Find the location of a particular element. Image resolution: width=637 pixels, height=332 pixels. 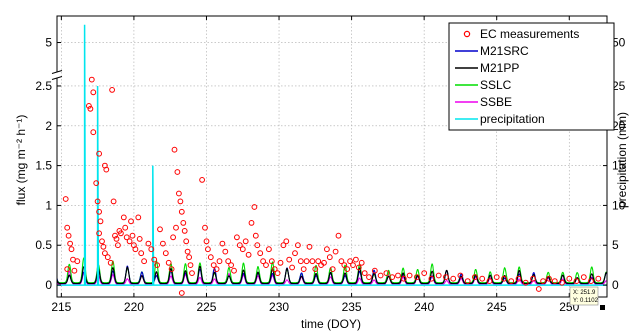

datatip-y: Y: 0.1102 is located at coordinates (586, 301).